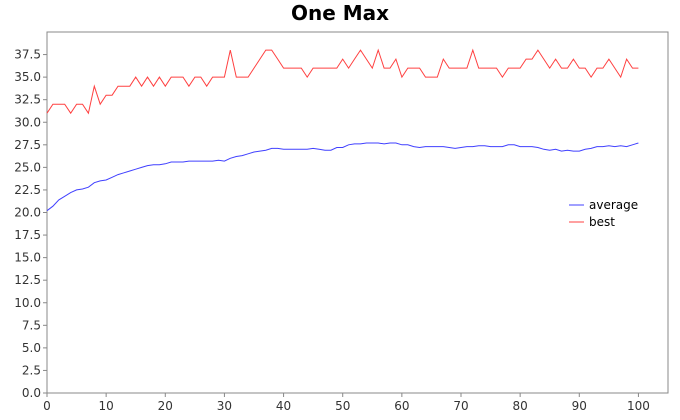  I want to click on legend-label-average: average, so click(613, 205).